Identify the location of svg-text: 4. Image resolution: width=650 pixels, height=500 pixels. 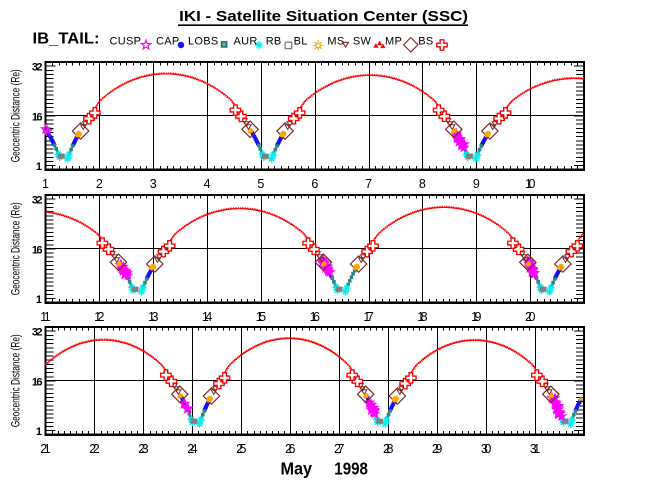
(207, 184).